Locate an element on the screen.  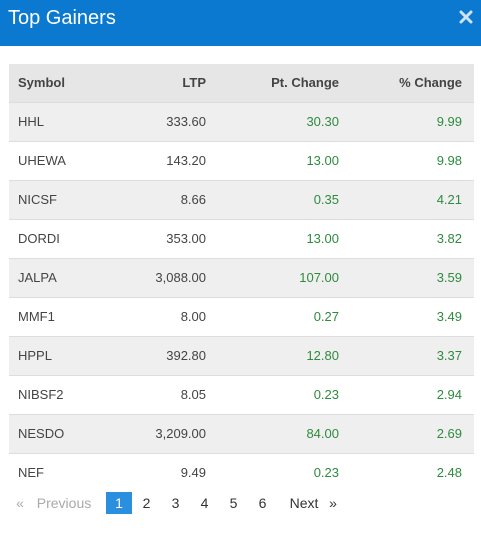
column-header-symbol: Symbol is located at coordinates (64, 83).